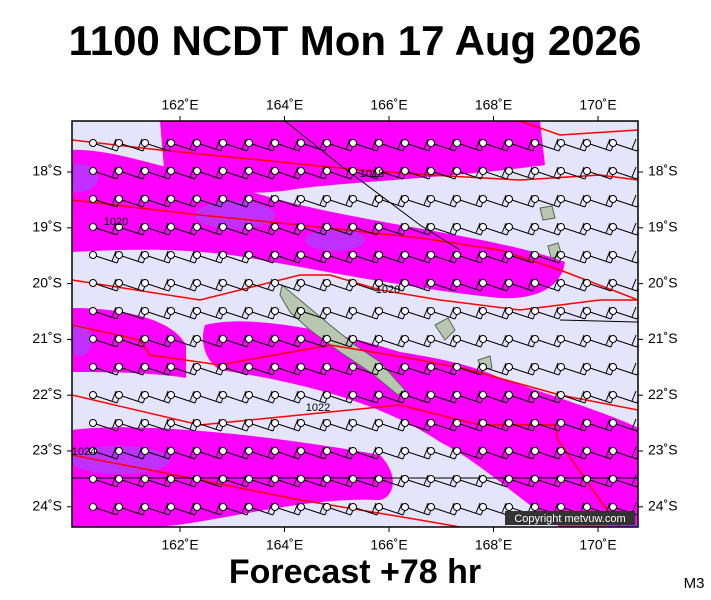  What do you see at coordinates (179, 545) in the screenshot?
I see `lon-label: 162˚E` at bounding box center [179, 545].